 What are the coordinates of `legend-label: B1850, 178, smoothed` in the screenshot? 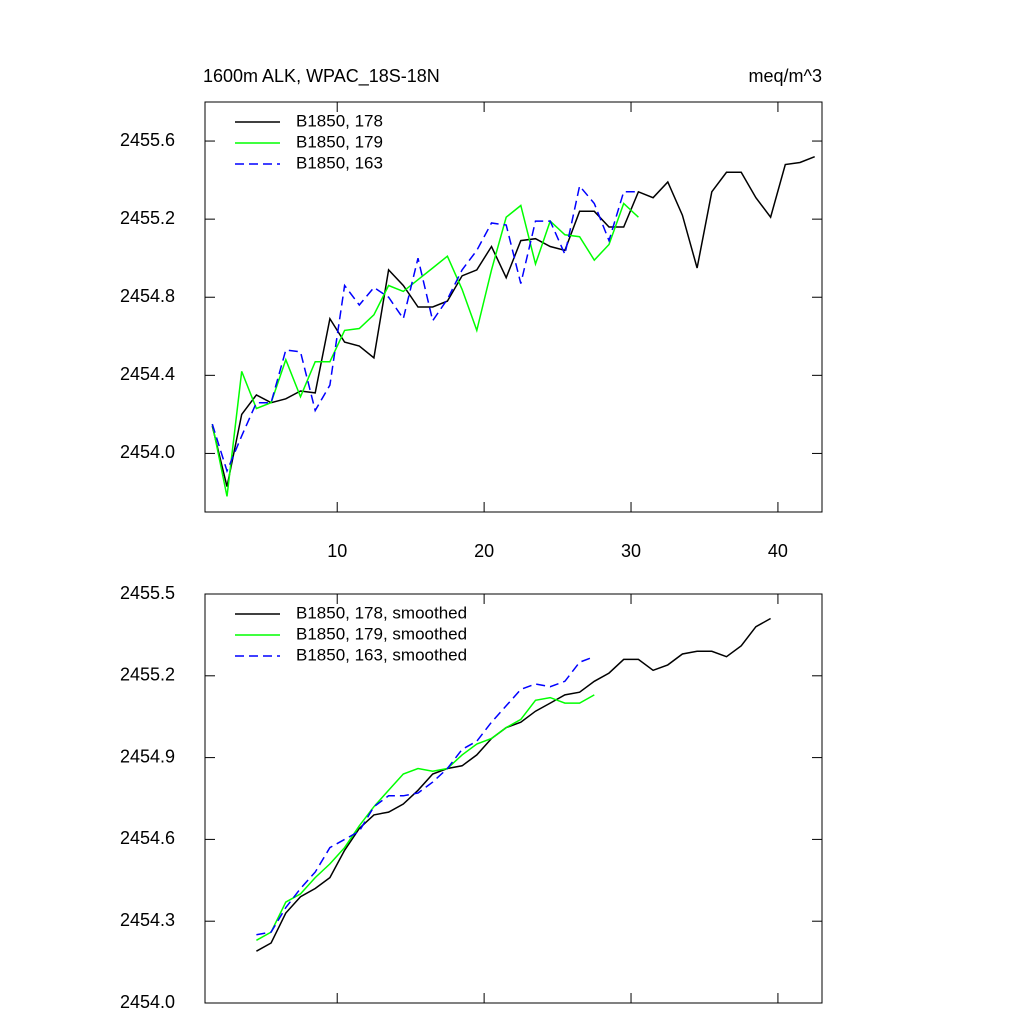 It's located at (381, 612).